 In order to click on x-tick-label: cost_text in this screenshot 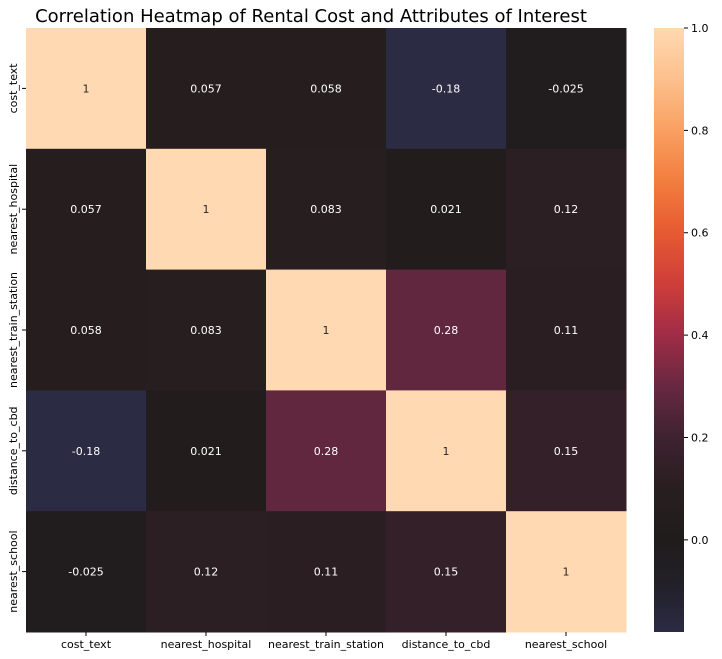, I will do `click(86, 644)`.